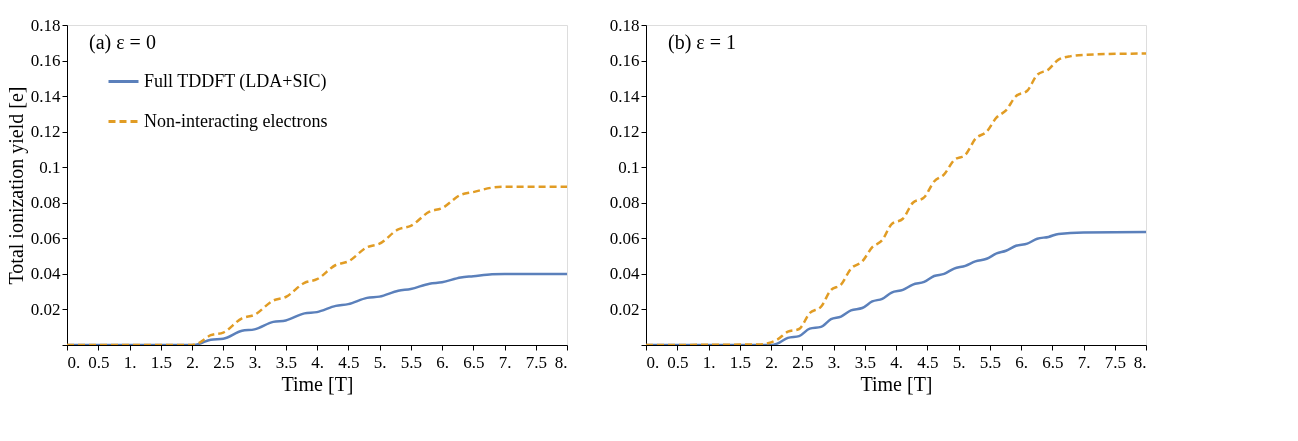 This screenshot has width=1298, height=441. Describe the element at coordinates (122, 42) in the screenshot. I see `annotation: (a) ε = 0` at that location.